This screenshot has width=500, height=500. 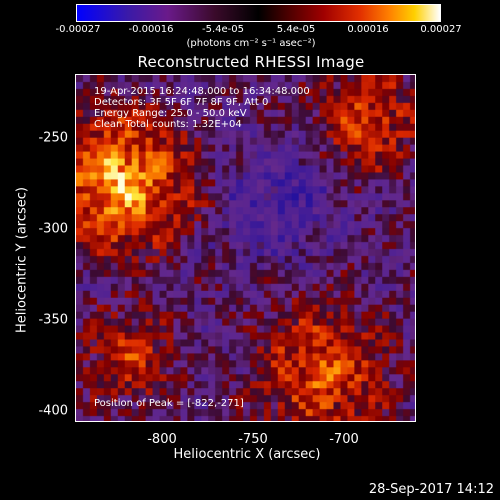 I want to click on y-tick-label: -400, so click(x=53, y=411).